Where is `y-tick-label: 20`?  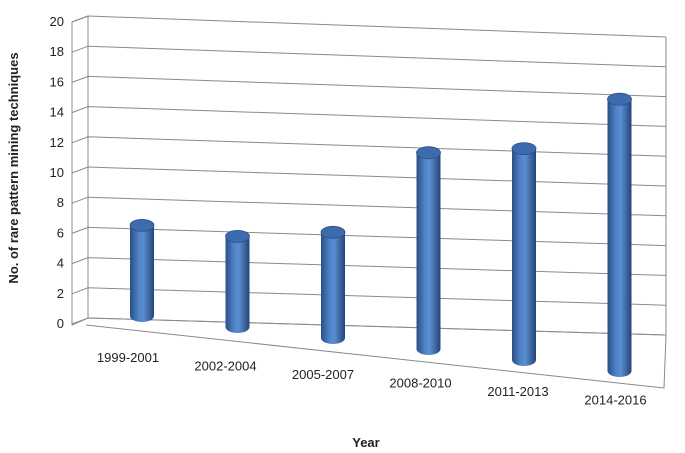 y-tick-label: 20 is located at coordinates (57, 21).